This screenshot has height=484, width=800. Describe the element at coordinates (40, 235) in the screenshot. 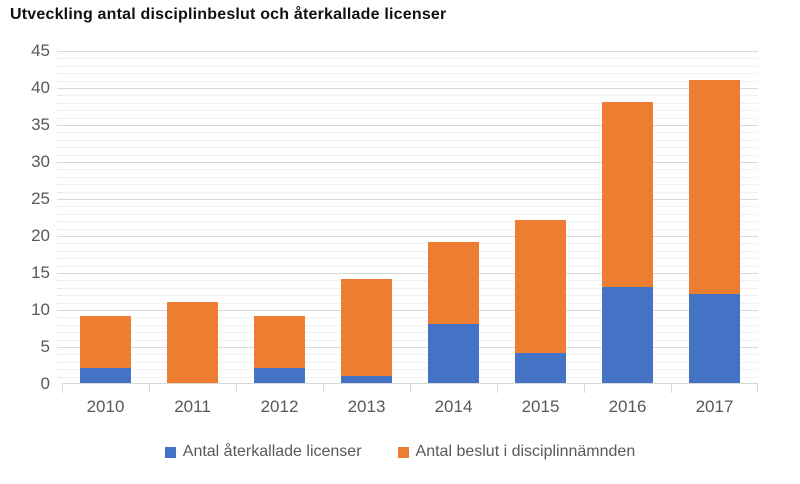

I see `y-axis-label-20: 20` at that location.